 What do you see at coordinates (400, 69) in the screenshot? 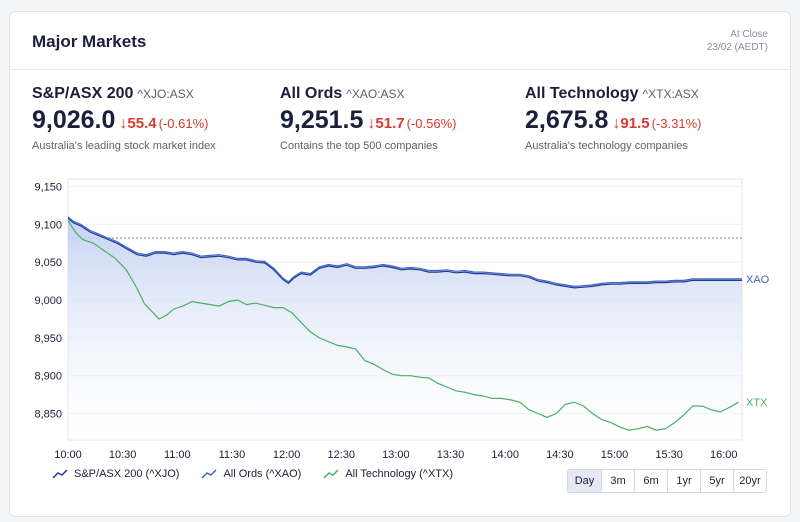
I see `header-divider` at bounding box center [400, 69].